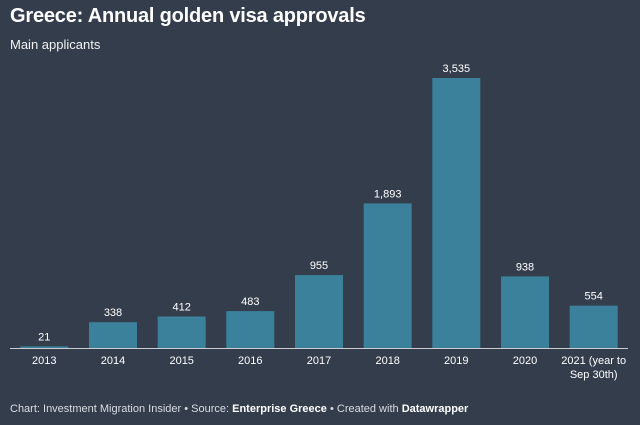 This screenshot has height=425, width=640. What do you see at coordinates (181, 361) in the screenshot?
I see `x-tick-label: 2015` at bounding box center [181, 361].